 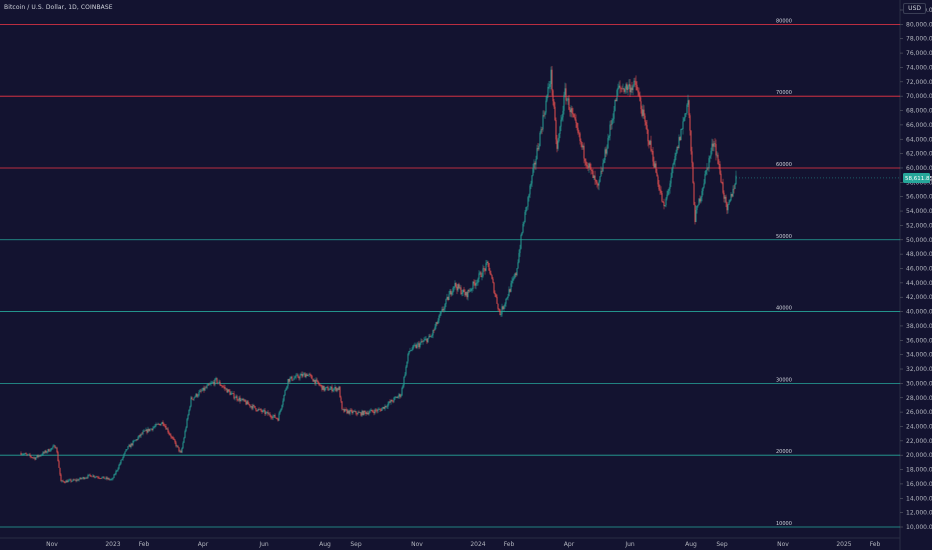 What do you see at coordinates (784, 93) in the screenshot?
I see `level-label: 70000` at bounding box center [784, 93].